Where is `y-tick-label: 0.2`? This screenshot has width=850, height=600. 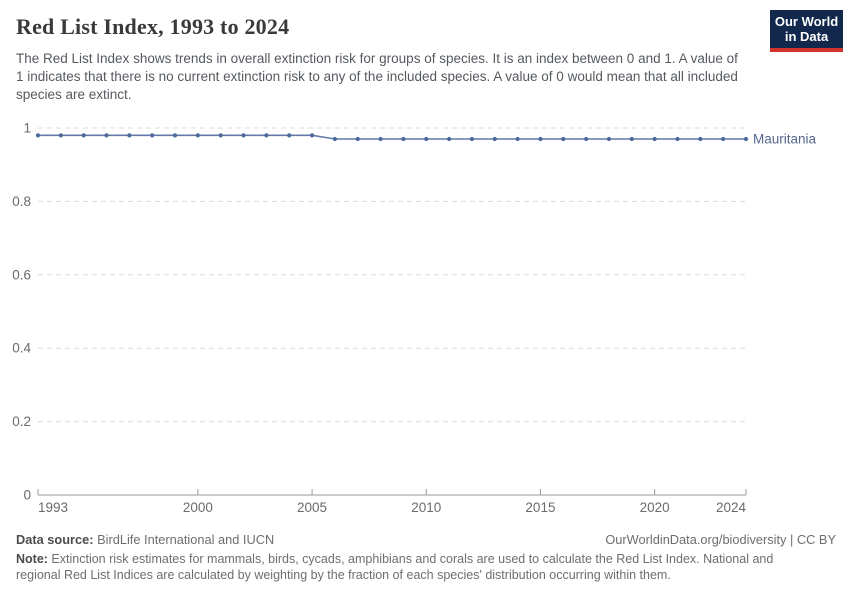
y-tick-label: 0.2 is located at coordinates (21, 421).